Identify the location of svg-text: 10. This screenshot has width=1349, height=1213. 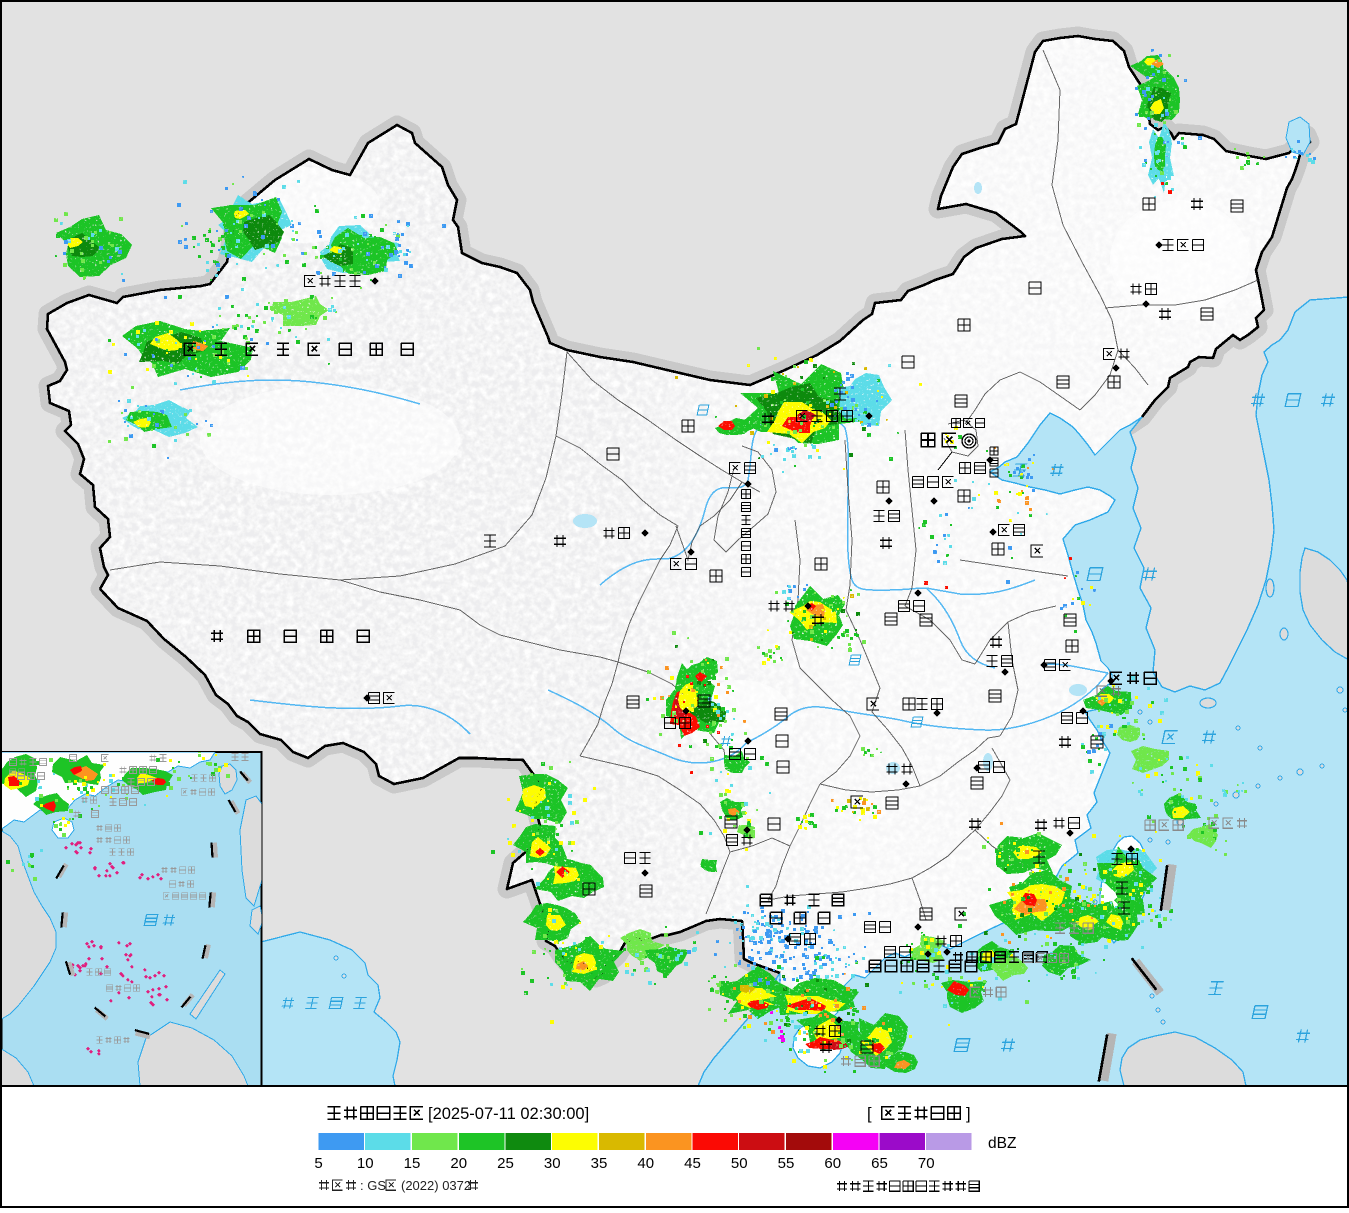
(365, 1163).